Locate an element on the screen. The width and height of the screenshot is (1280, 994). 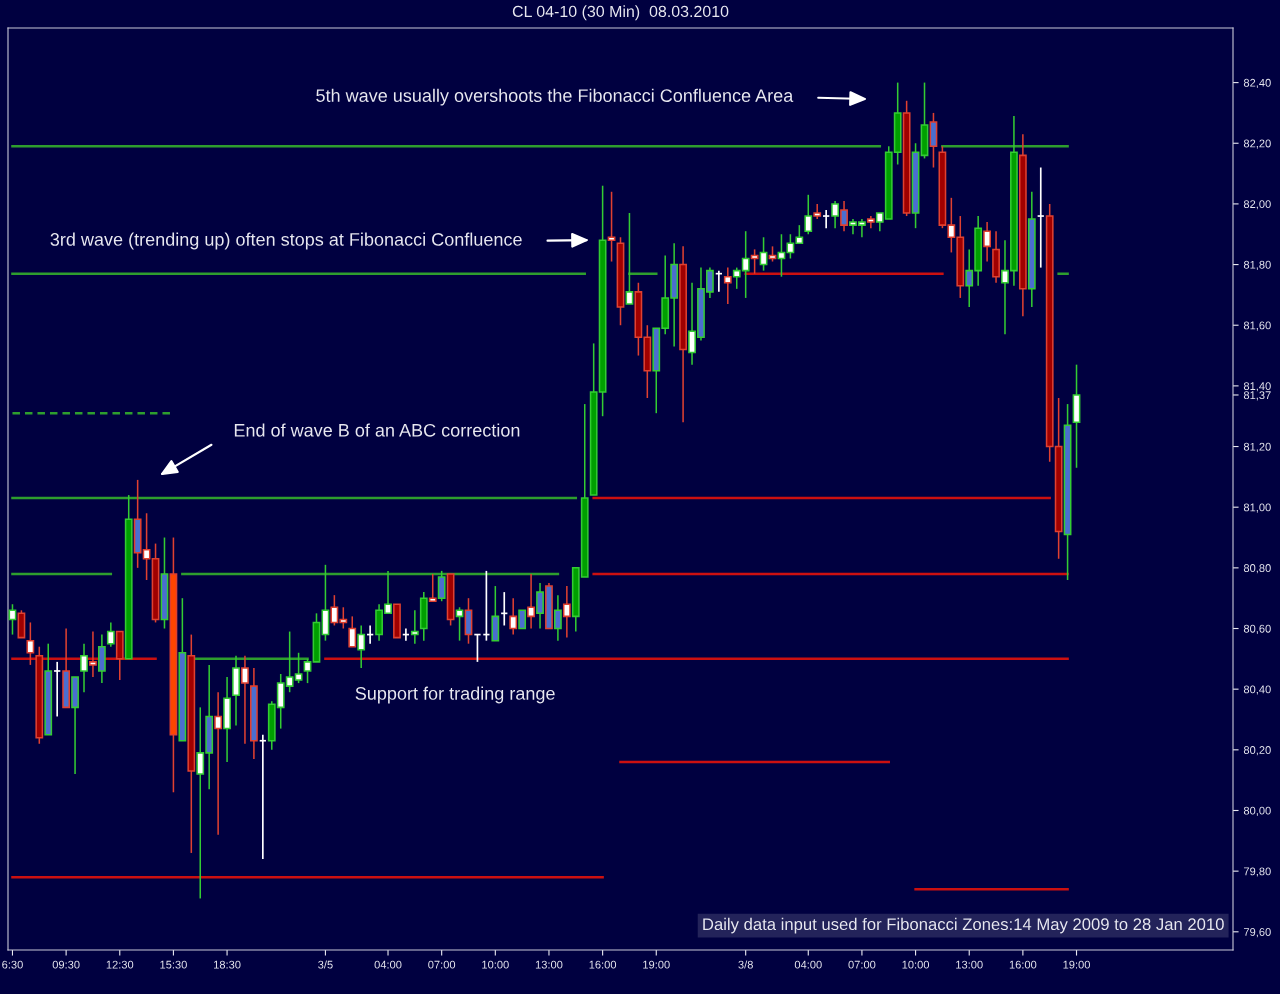
y-tick-label: 80,60 is located at coordinates (1257, 629).